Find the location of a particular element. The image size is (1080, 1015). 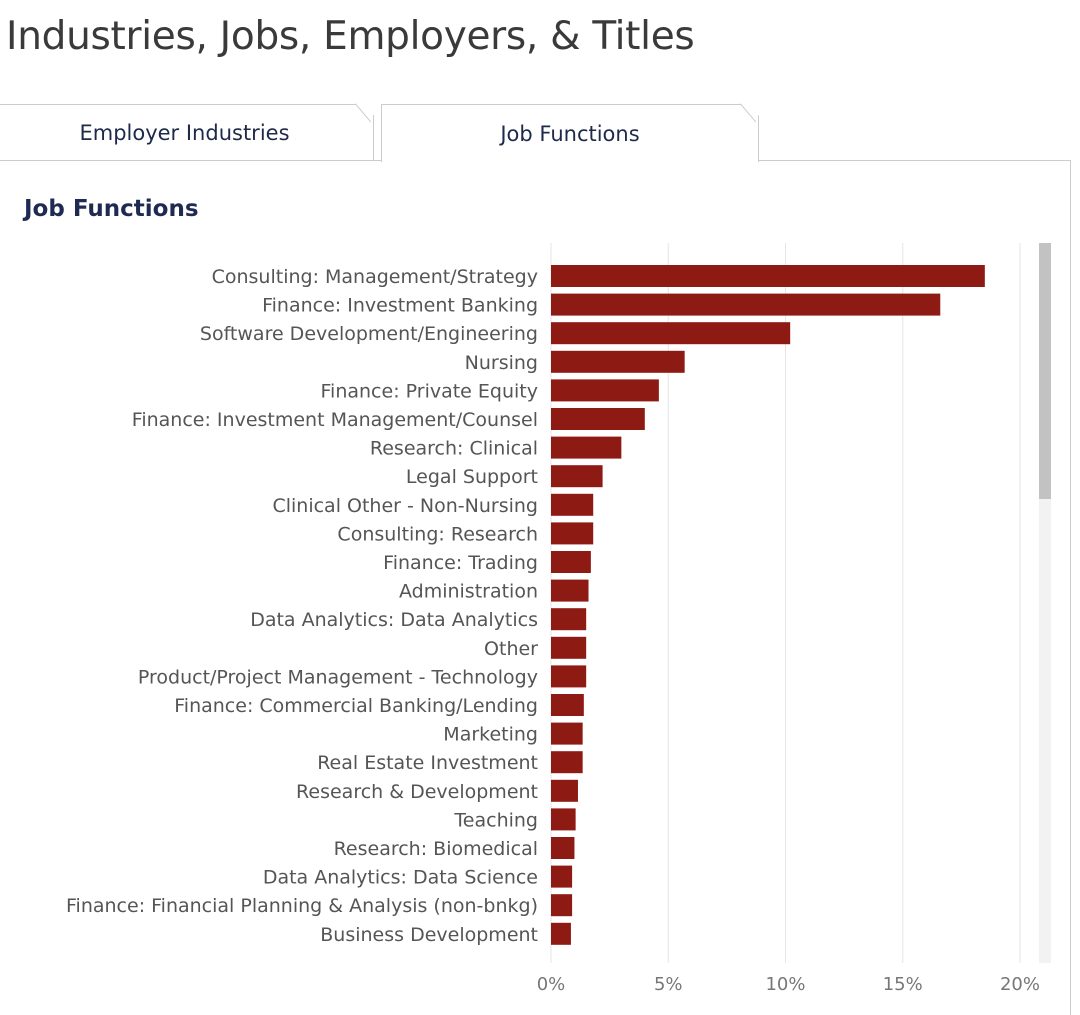

category-label: Legal Support is located at coordinates (472, 477).